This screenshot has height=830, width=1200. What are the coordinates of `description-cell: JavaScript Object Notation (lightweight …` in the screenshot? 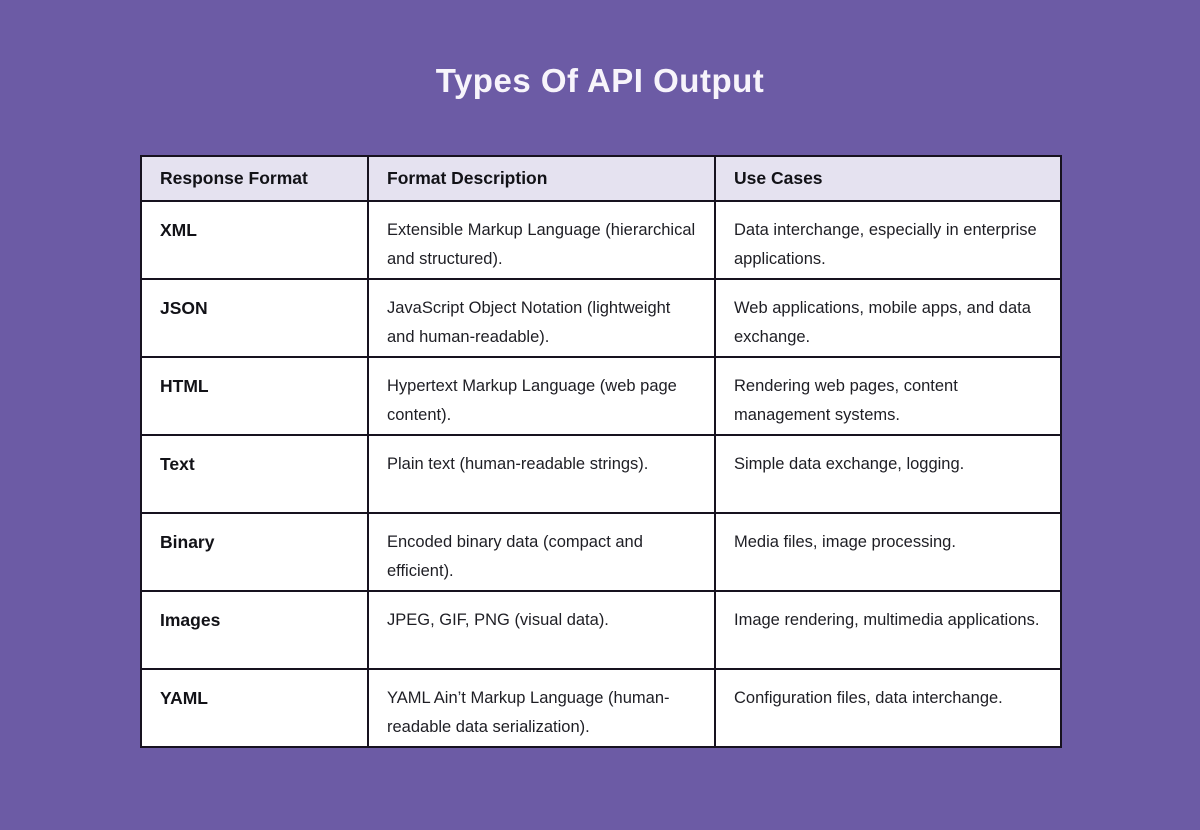 It's located at (541, 318).